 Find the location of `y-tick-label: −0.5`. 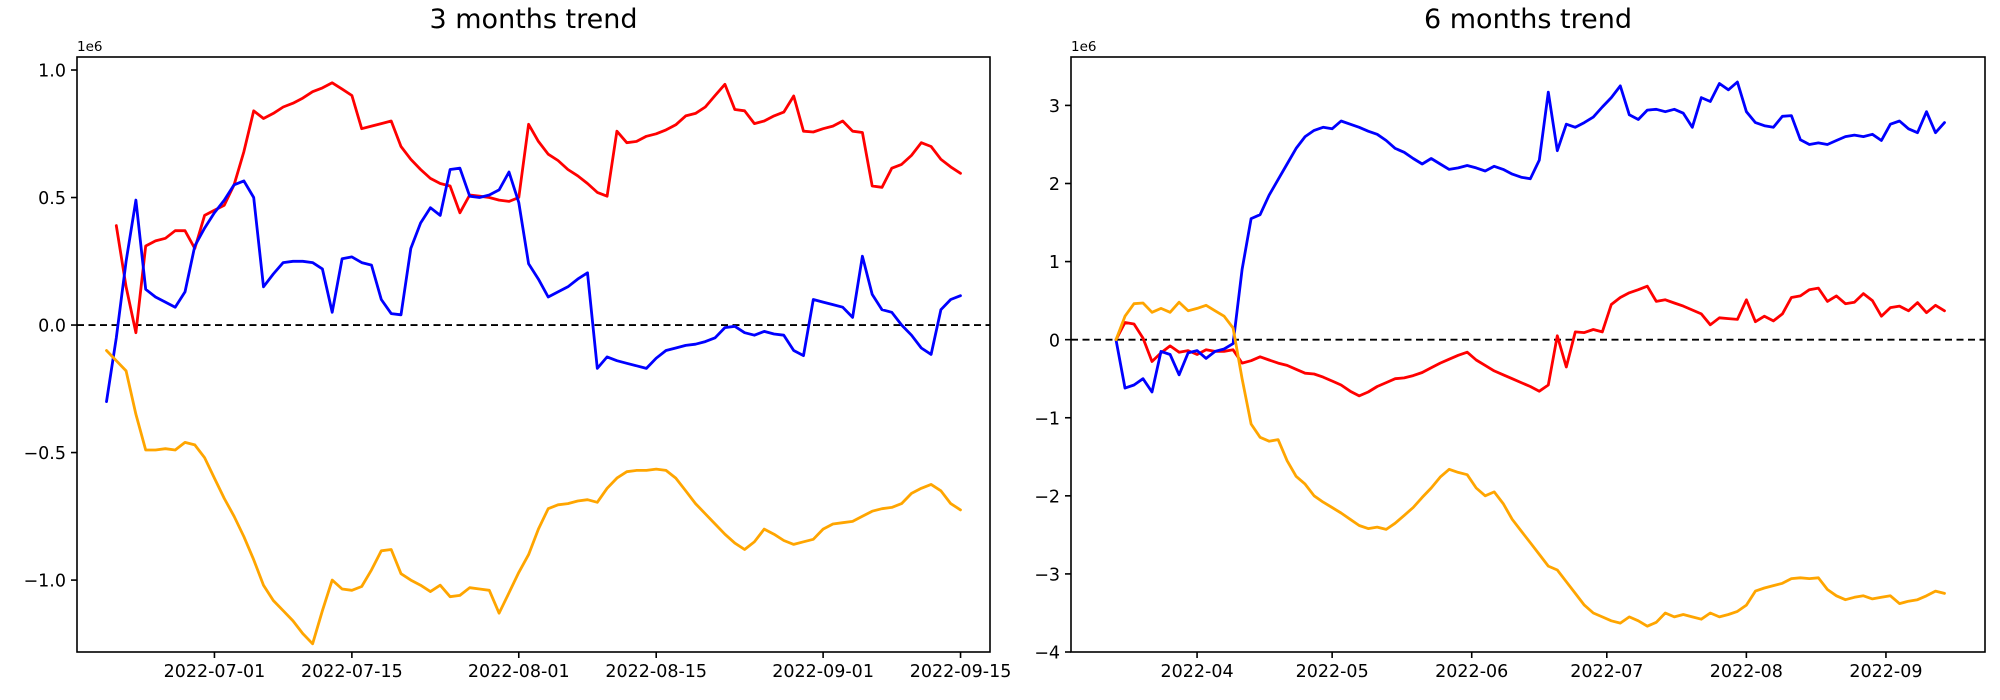

y-tick-label: −0.5 is located at coordinates (45, 454).